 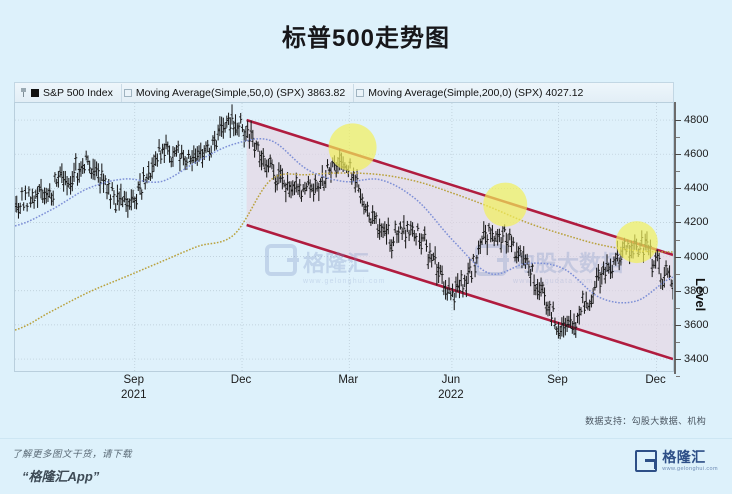 I want to click on legend-item-sp500: S&P 500 Index, so click(x=70, y=93).